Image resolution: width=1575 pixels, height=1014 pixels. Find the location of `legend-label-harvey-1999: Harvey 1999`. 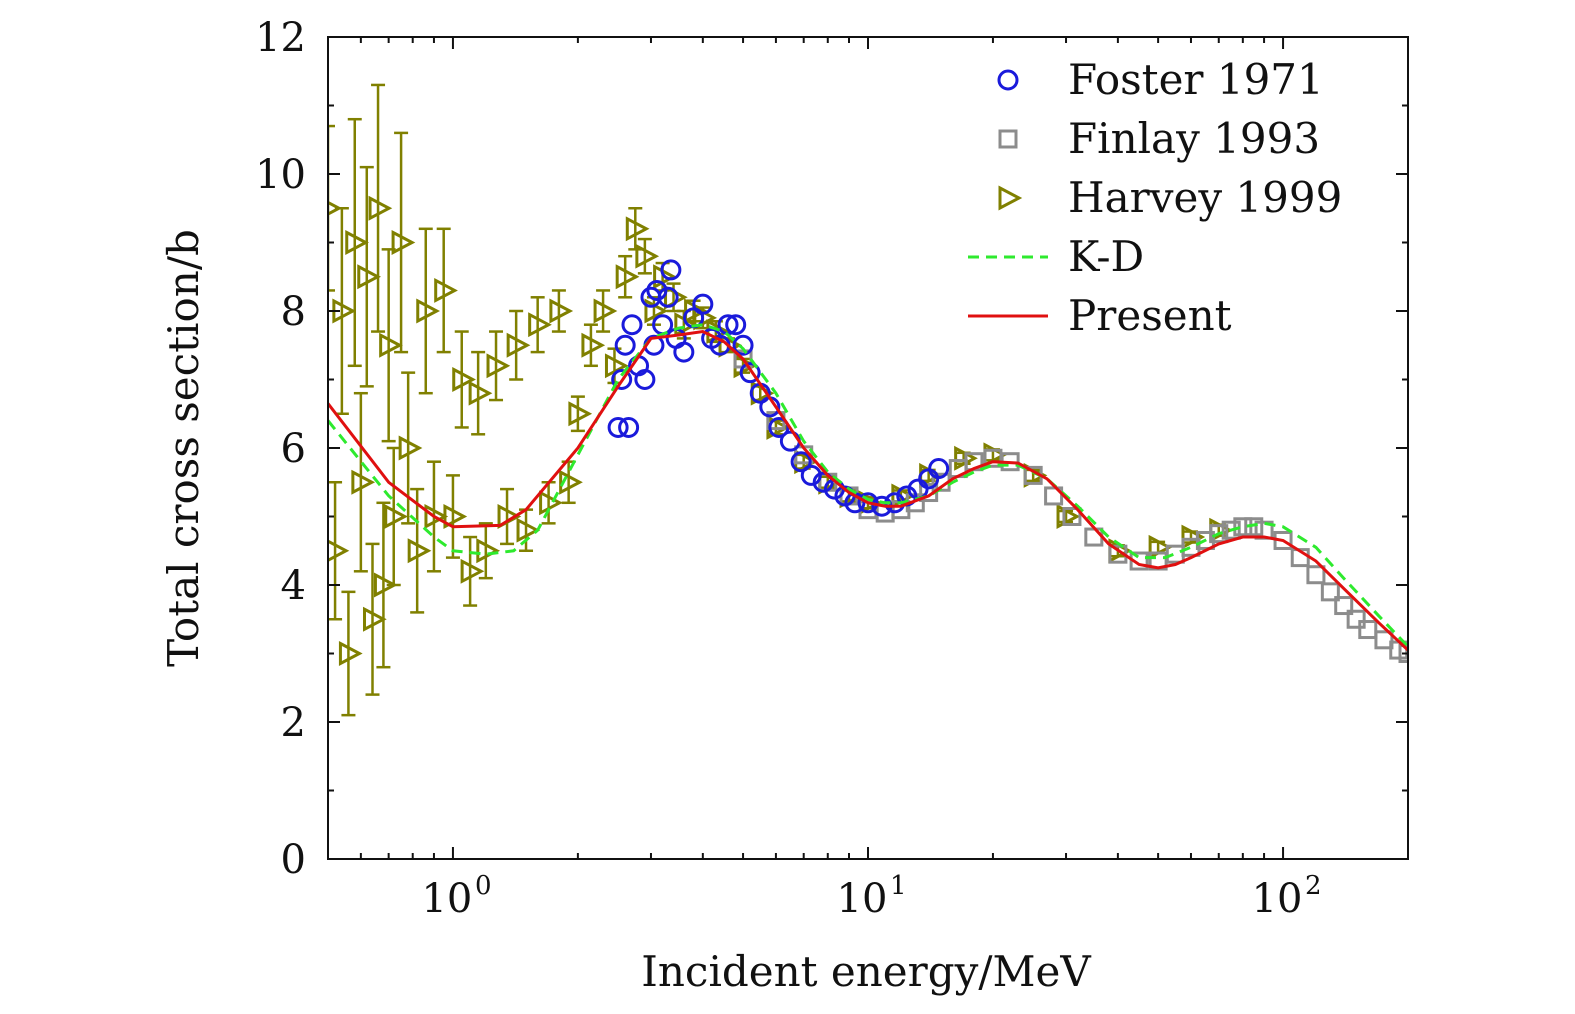

legend-label-harvey-1999: Harvey 1999 is located at coordinates (1205, 197).